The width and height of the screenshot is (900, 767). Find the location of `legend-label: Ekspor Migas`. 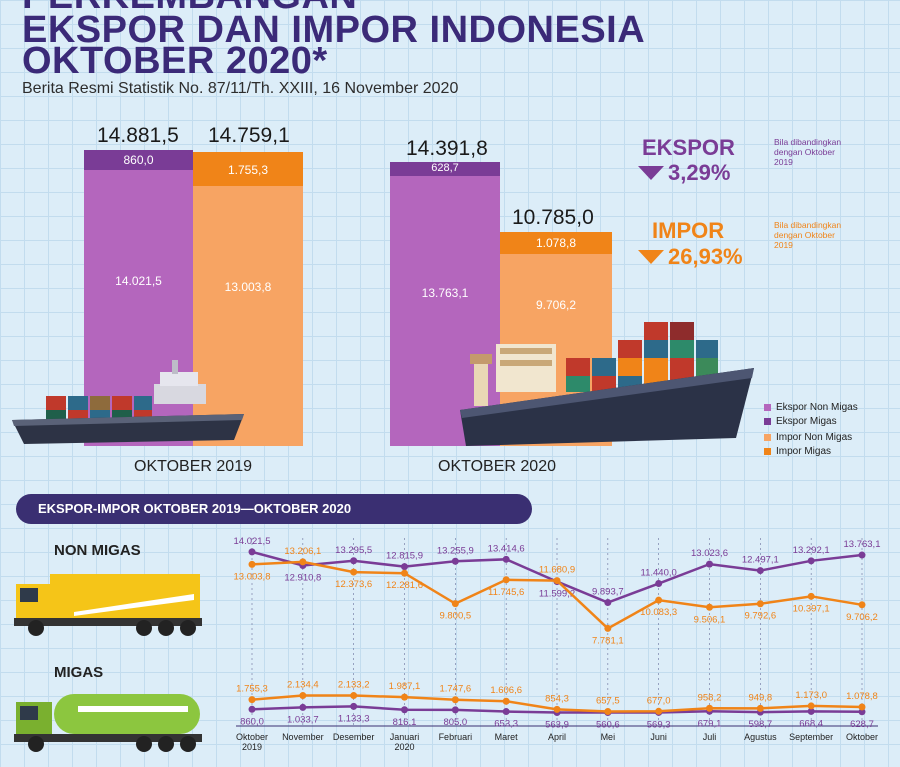

legend-label: Ekspor Migas is located at coordinates (806, 421).